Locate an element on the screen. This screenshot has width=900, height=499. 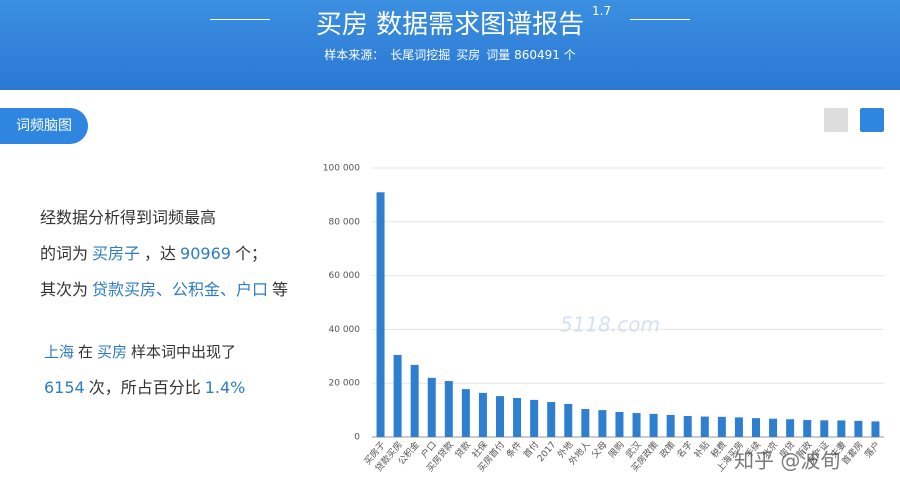
summary-line: 6154 次，所占百分比 1.4% is located at coordinates (164, 388).